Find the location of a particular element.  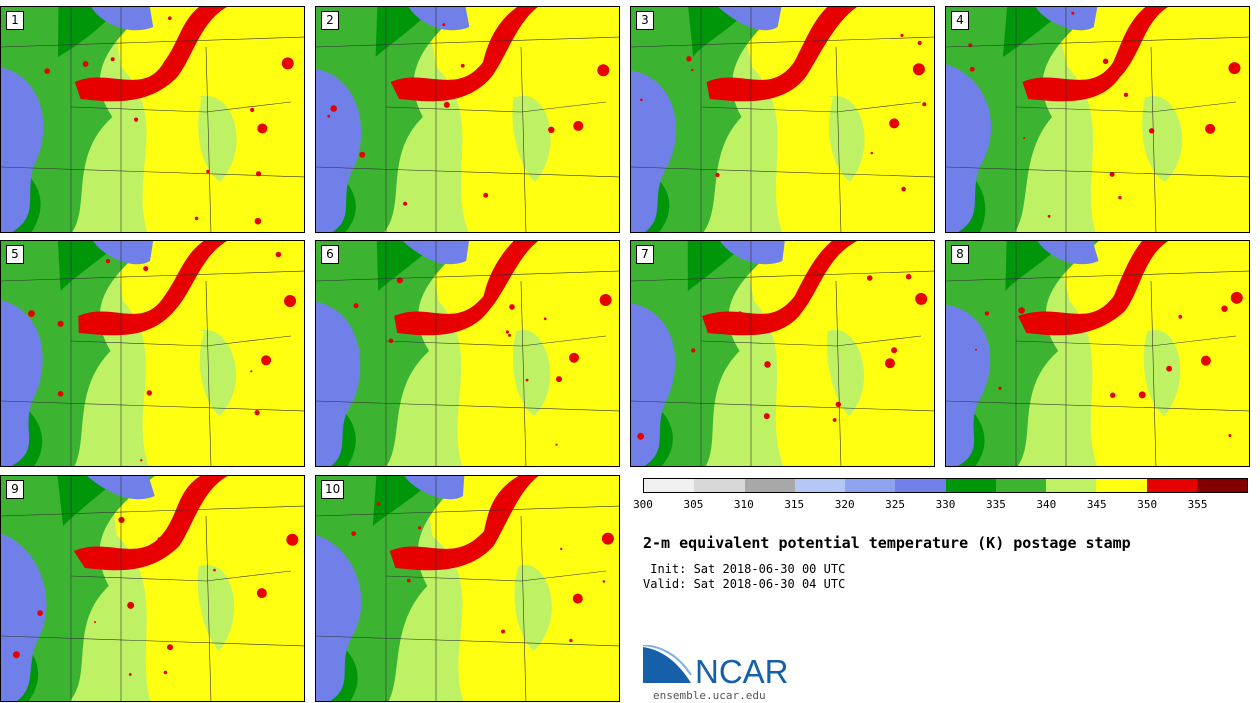

panel-number: 8 is located at coordinates (960, 254).